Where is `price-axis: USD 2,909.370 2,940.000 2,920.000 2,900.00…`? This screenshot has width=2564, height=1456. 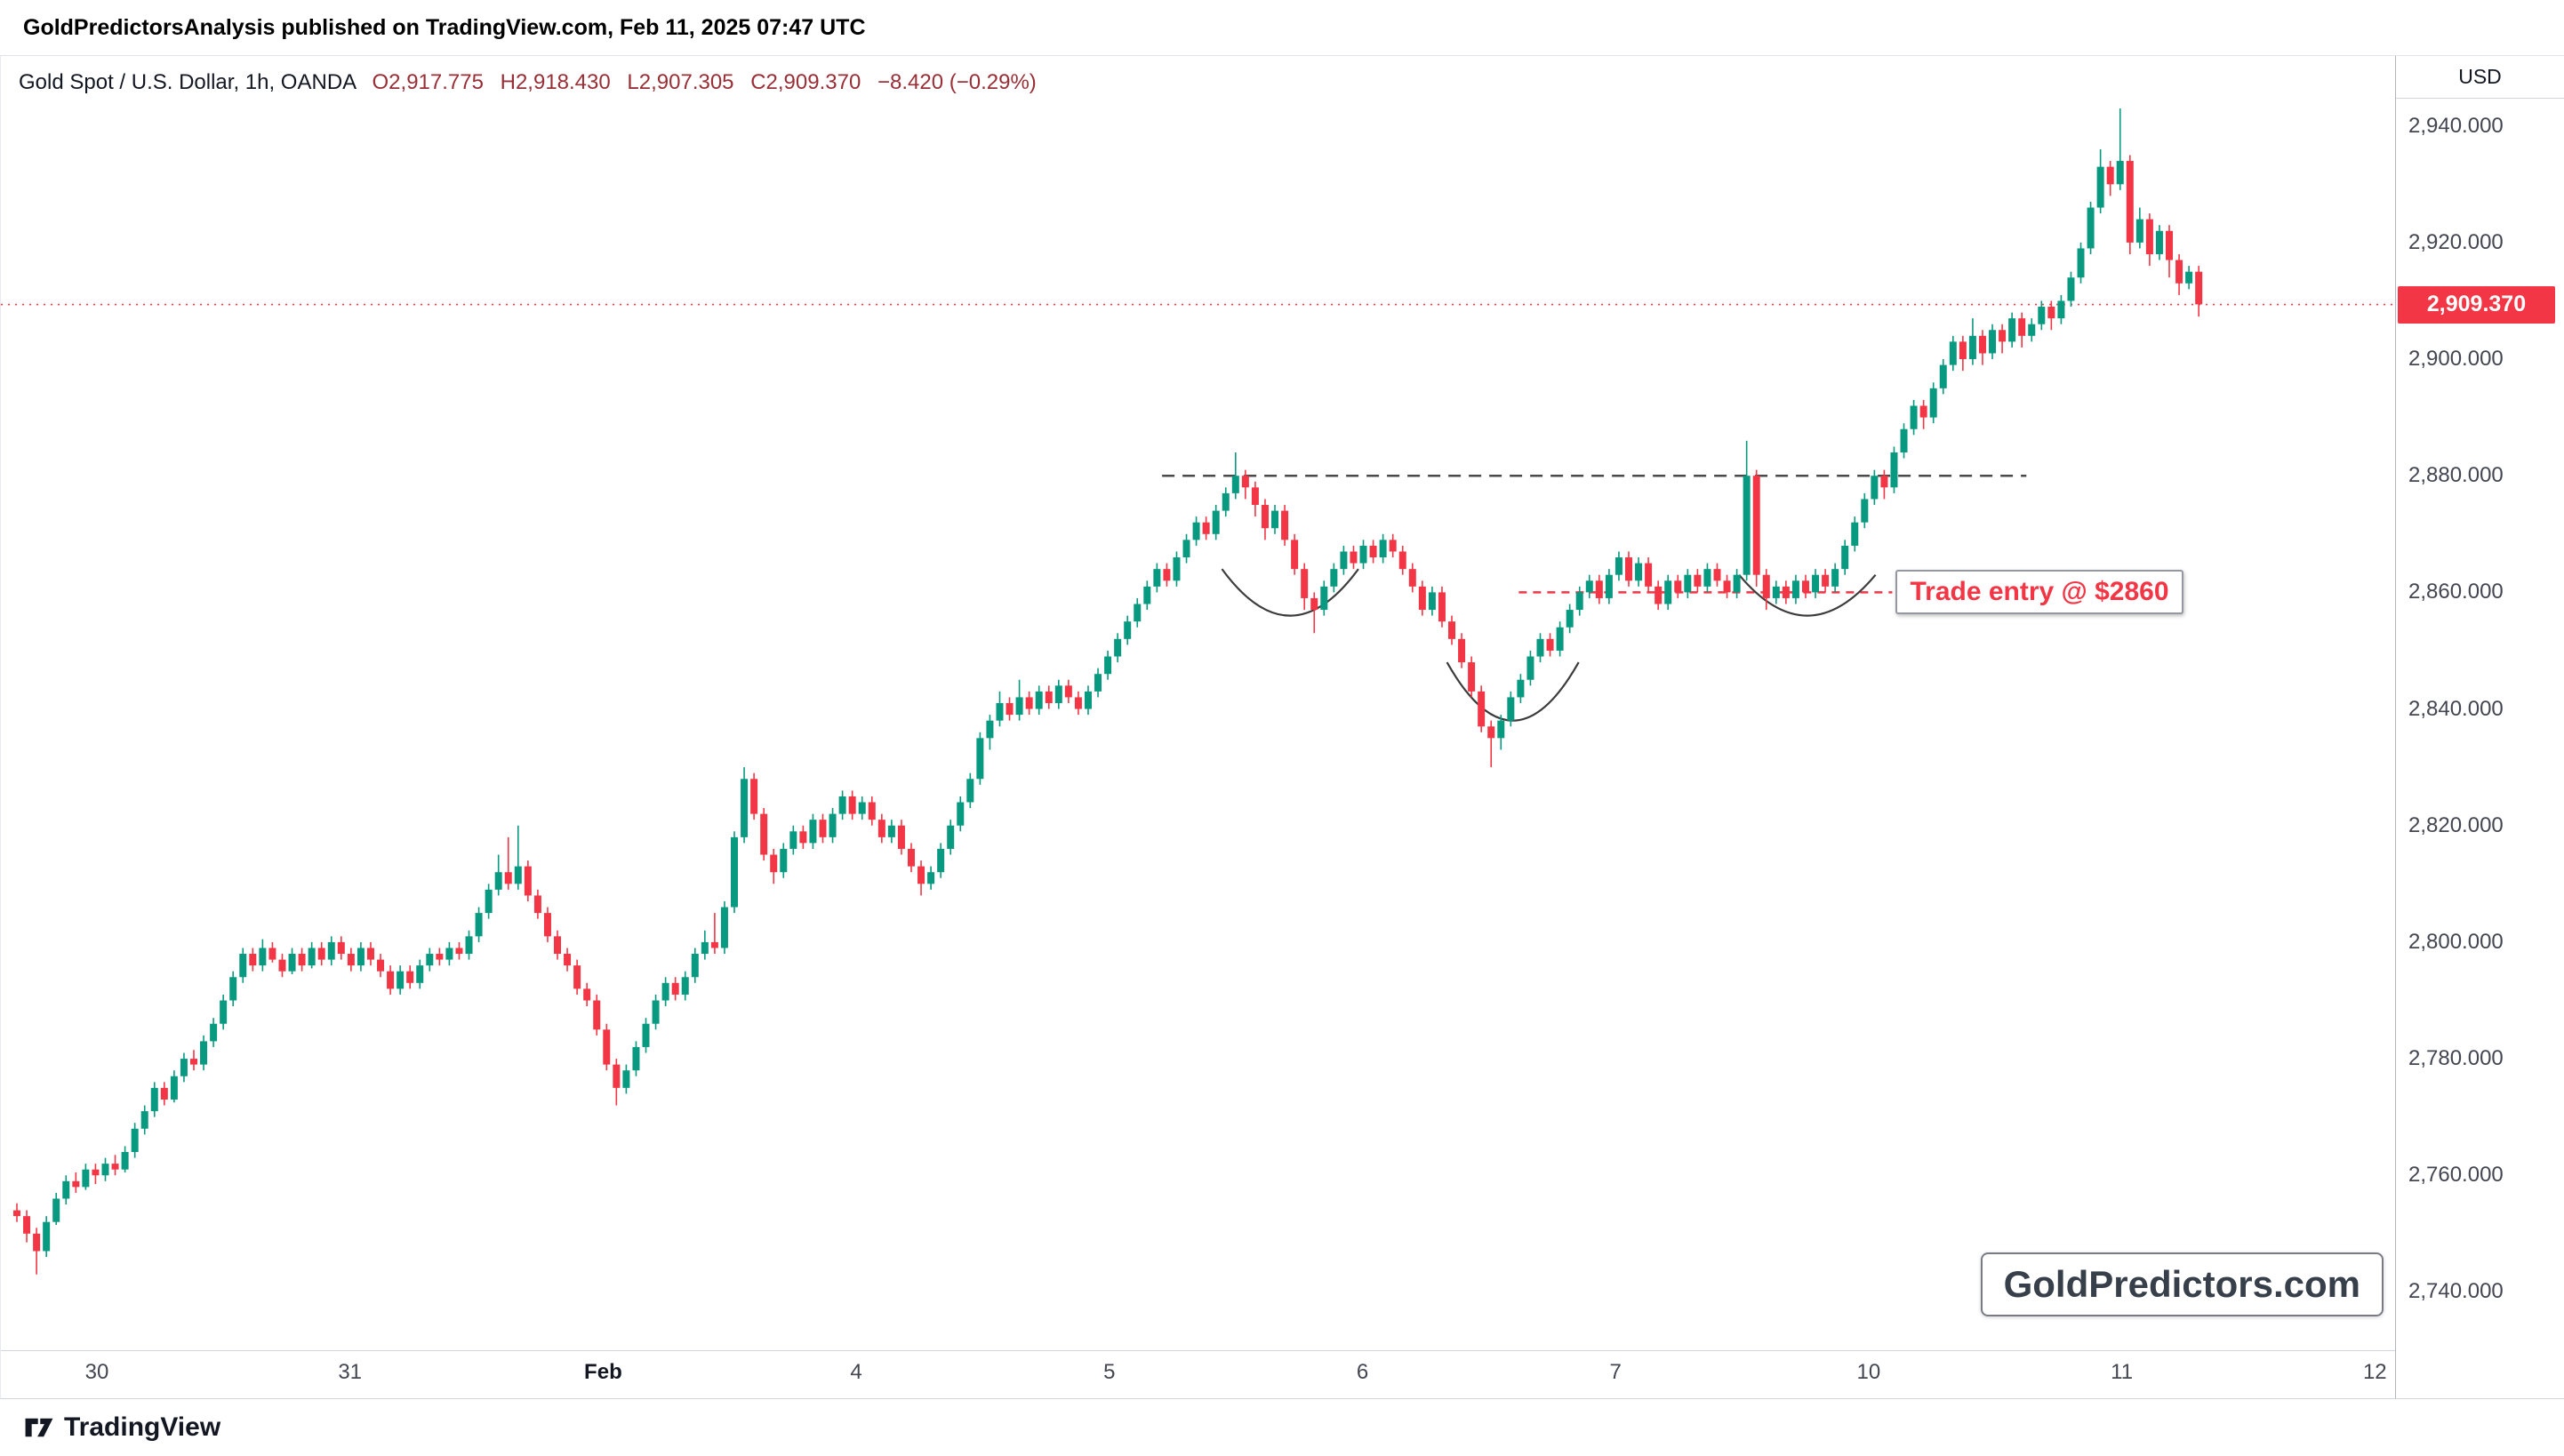
price-axis: USD 2,909.370 2,940.000 2,920.000 2,900.00… is located at coordinates (2479, 727).